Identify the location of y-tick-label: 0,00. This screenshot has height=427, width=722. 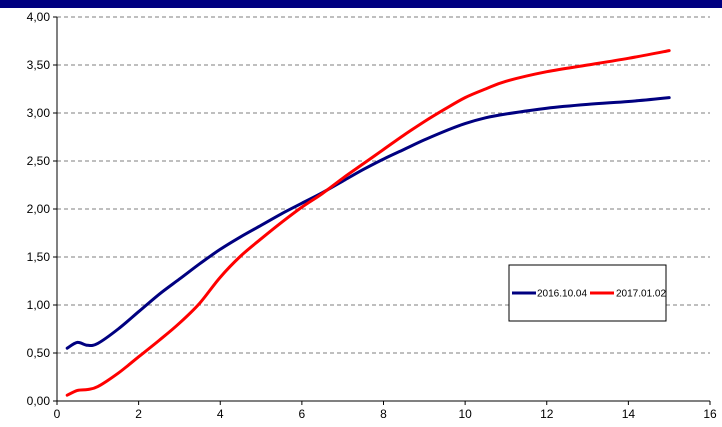
(39, 401).